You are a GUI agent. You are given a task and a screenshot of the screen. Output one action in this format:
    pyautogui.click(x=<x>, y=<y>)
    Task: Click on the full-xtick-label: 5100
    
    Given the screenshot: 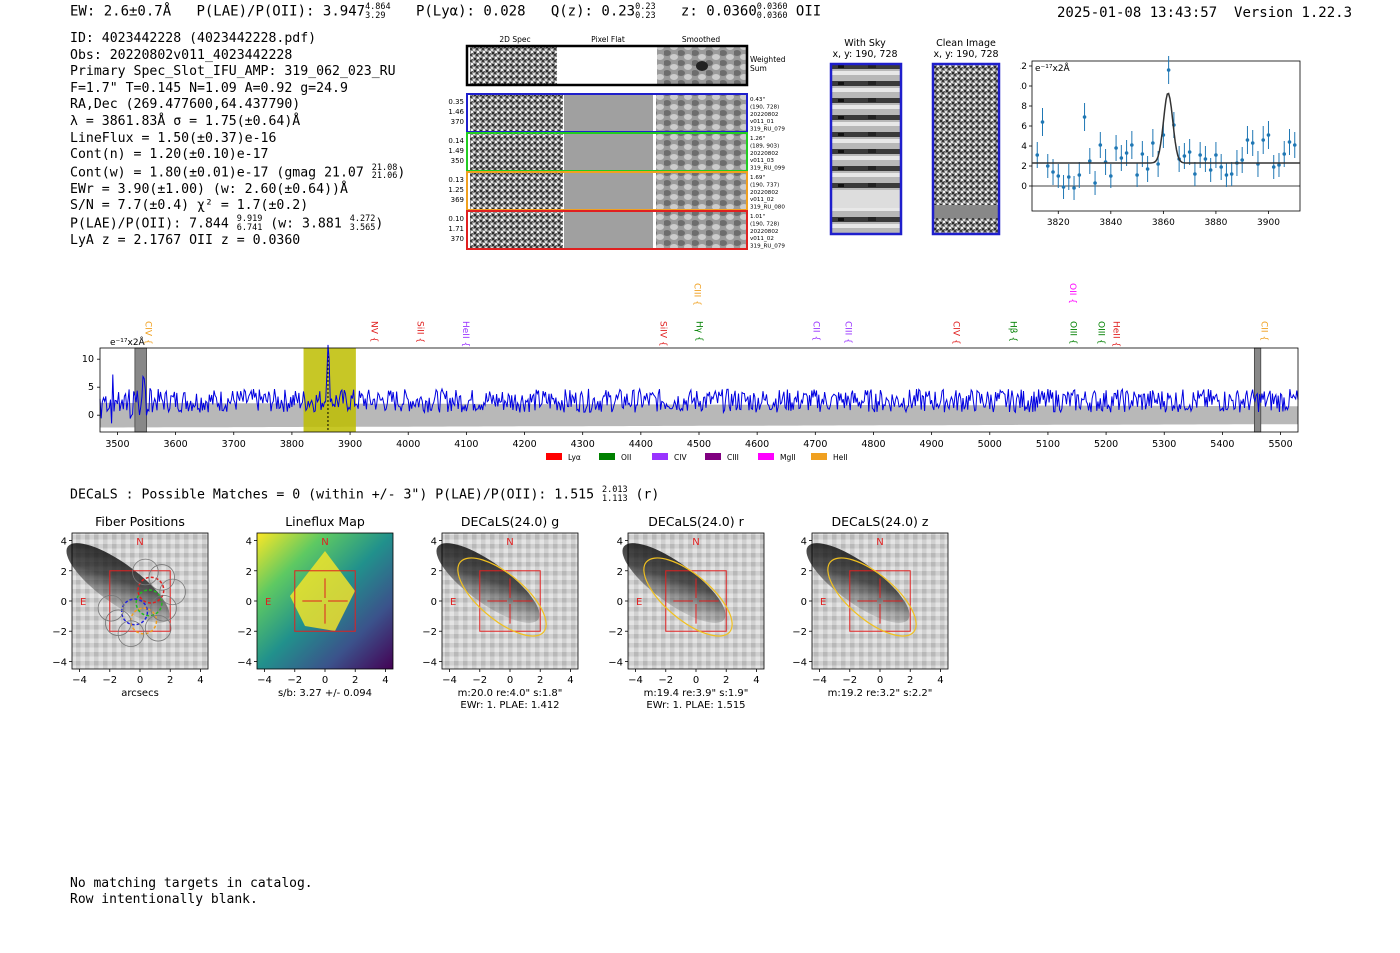 What is the action you would take?
    pyautogui.click(x=1048, y=444)
    